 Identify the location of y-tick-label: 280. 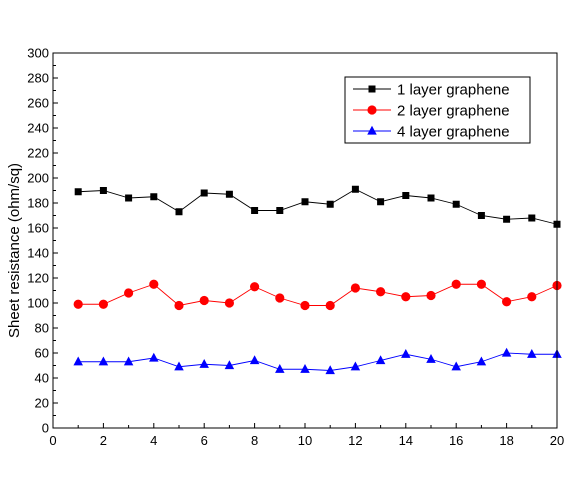
(38, 78).